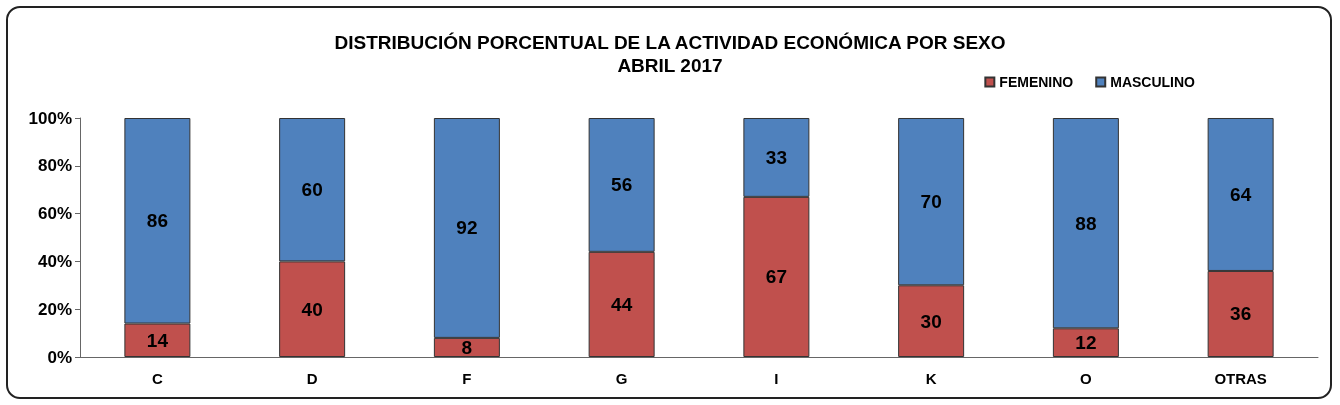 Image resolution: width=1340 pixels, height=405 pixels. I want to click on data-label: 40, so click(312, 309).